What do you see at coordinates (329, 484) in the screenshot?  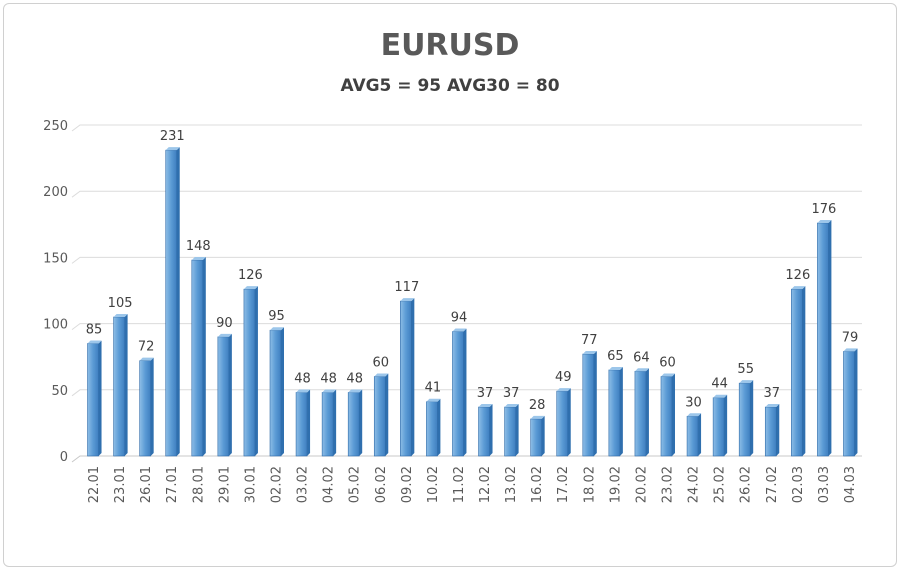 I see `x-tick-label: 04.02` at bounding box center [329, 484].